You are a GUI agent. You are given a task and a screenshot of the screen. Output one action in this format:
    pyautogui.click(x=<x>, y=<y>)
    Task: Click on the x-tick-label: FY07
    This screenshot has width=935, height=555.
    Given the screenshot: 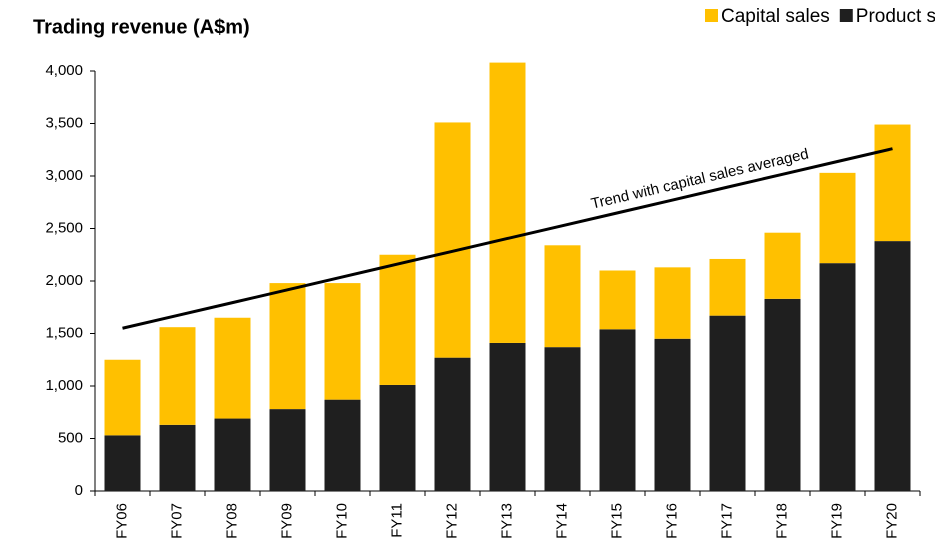 What is the action you would take?
    pyautogui.click(x=176, y=521)
    